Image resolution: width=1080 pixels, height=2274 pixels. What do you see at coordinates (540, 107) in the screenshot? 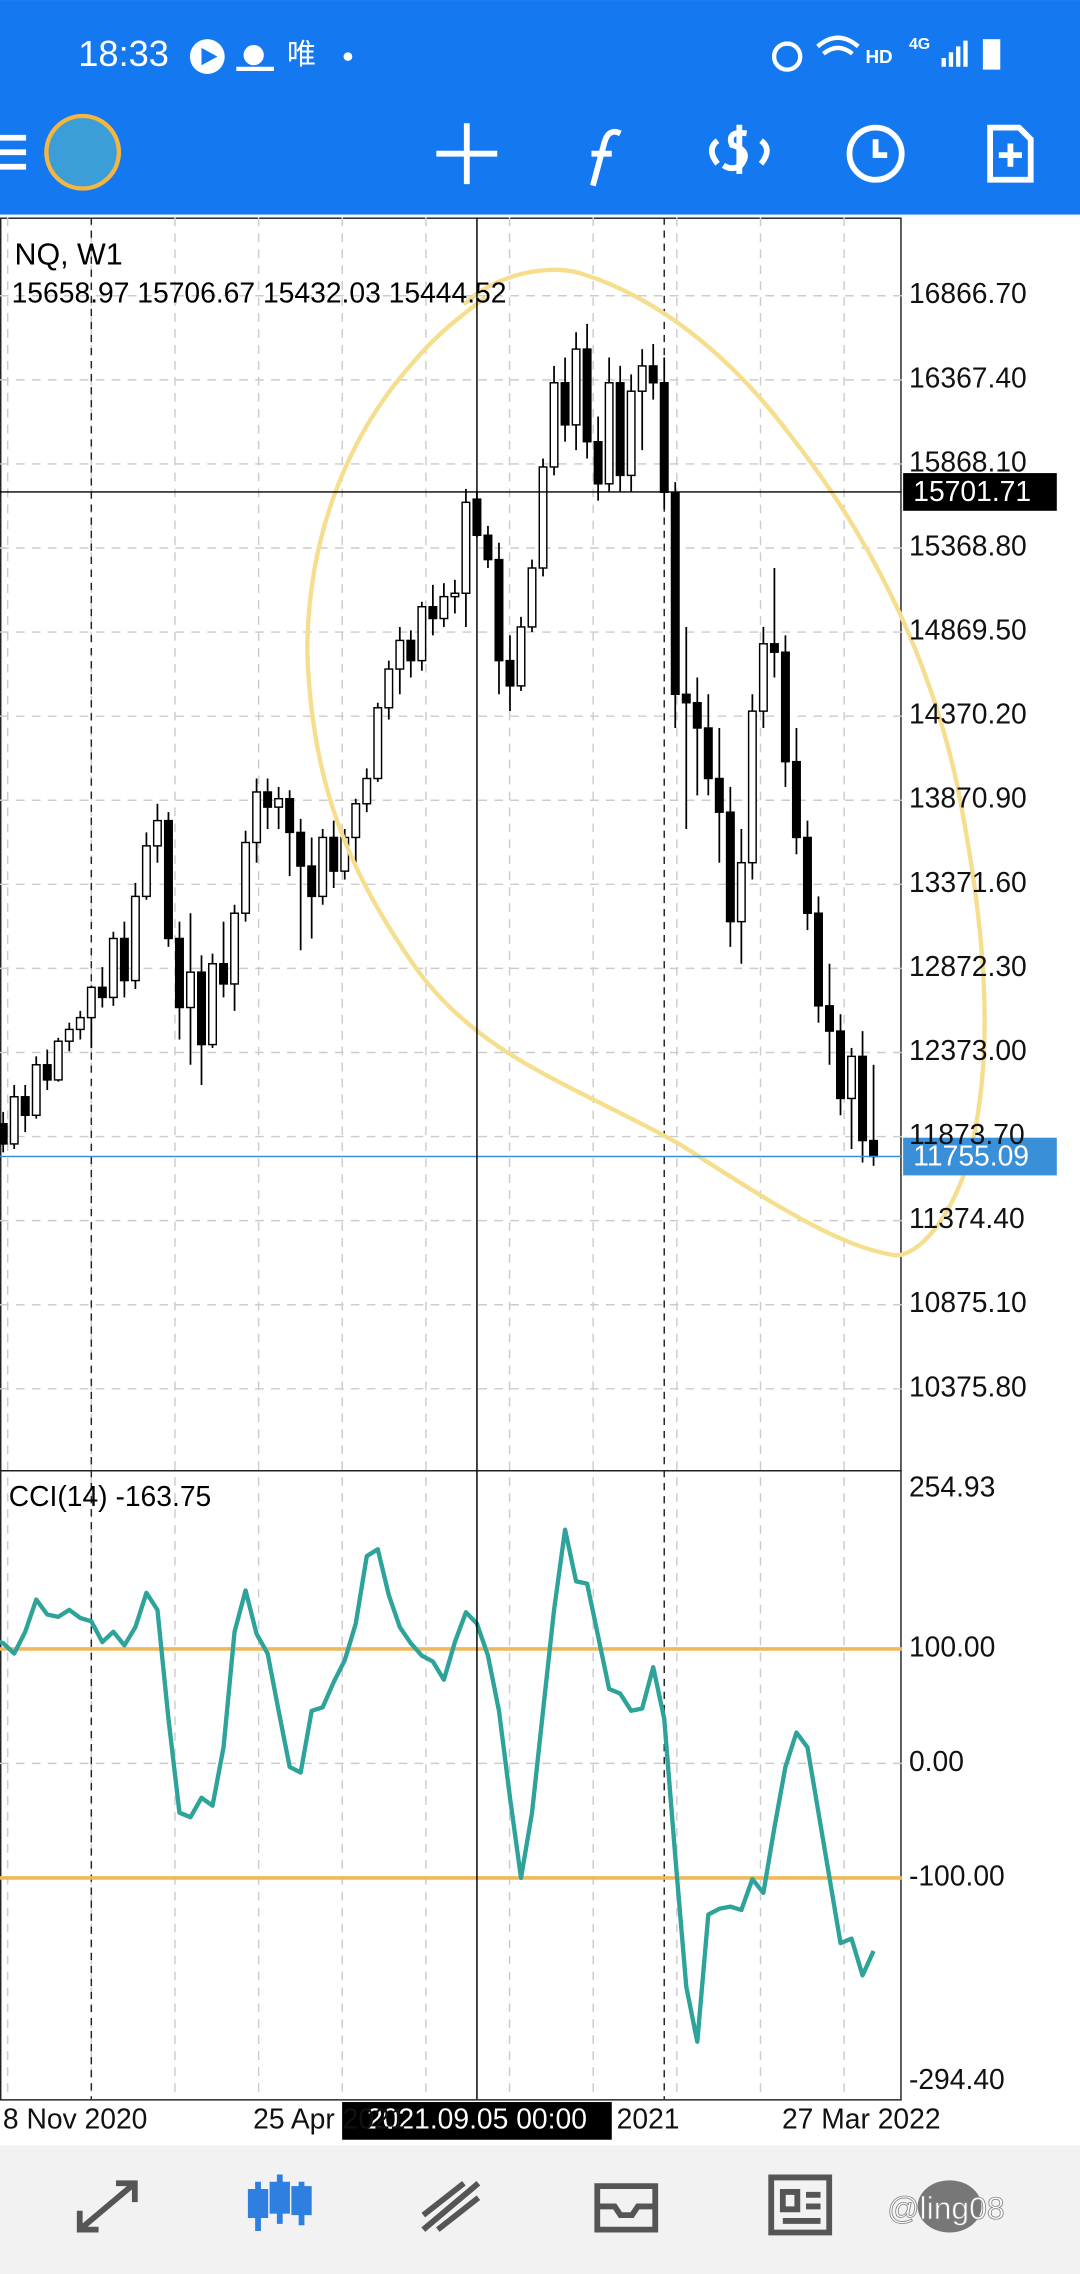
I see `app-header` at bounding box center [540, 107].